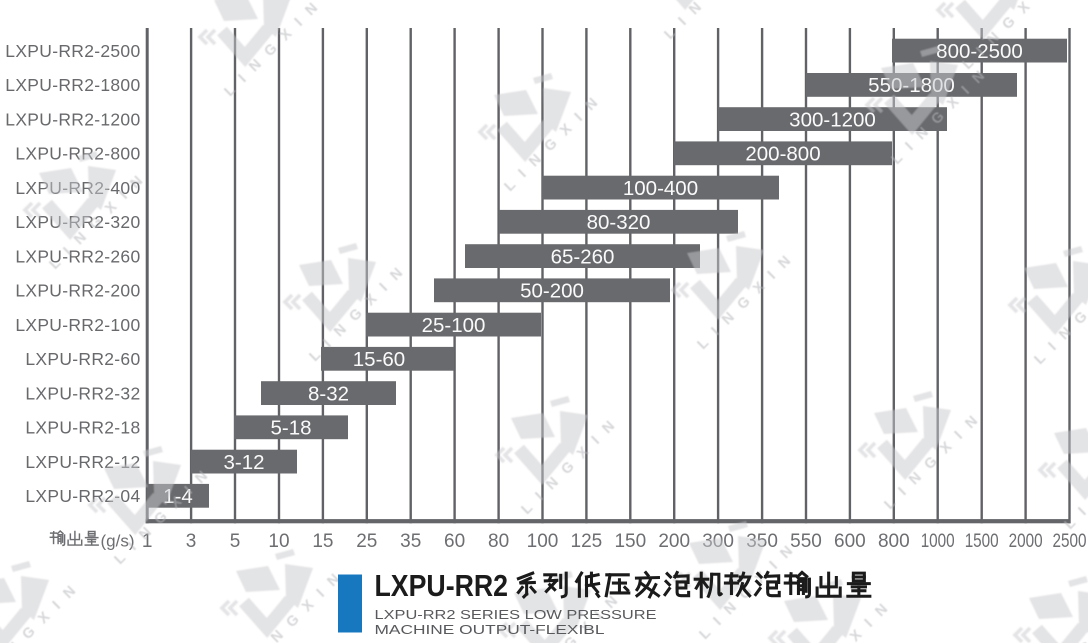  I want to click on svg-text: LXPU-RR2-60, so click(82, 359).